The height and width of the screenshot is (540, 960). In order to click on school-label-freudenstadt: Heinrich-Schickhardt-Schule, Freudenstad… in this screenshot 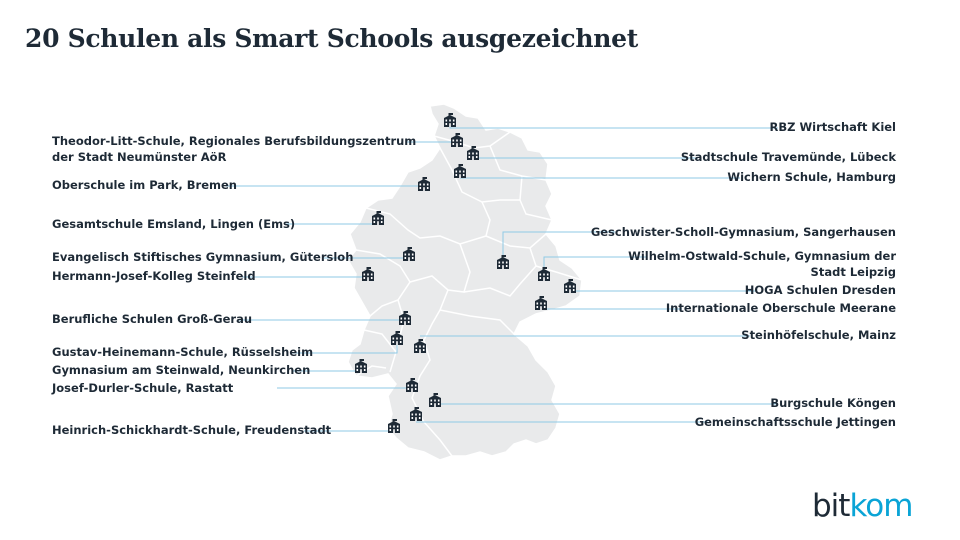, I will do `click(192, 430)`.